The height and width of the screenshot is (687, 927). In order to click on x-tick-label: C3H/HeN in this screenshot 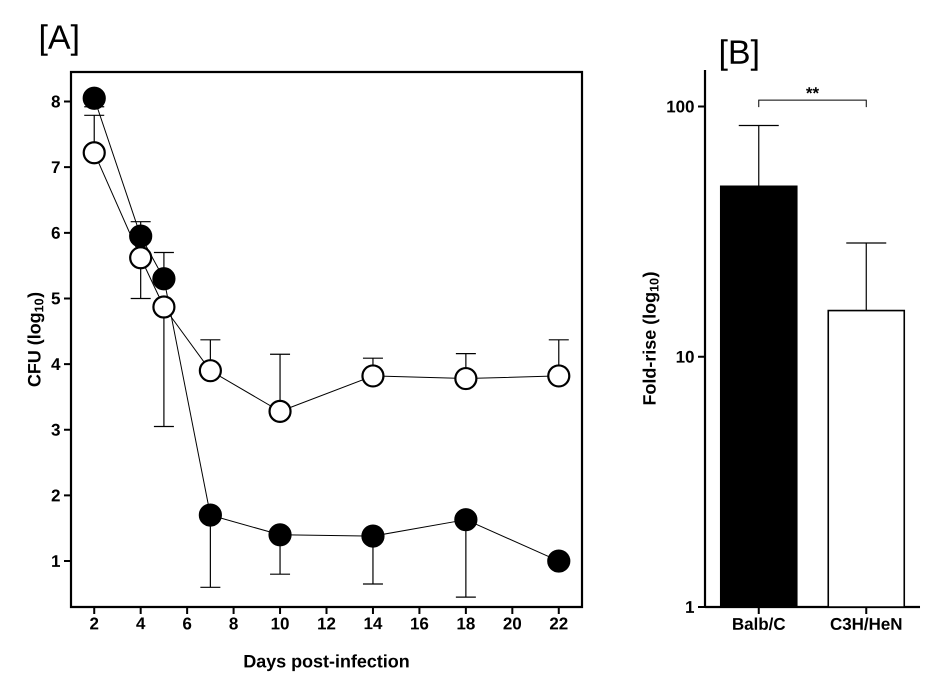, I will do `click(866, 624)`.